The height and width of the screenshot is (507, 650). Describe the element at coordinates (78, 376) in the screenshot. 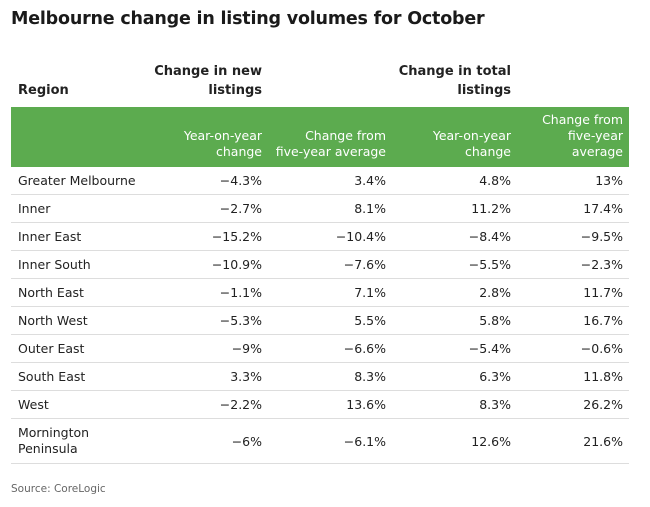

I see `region-cell: South East` at that location.